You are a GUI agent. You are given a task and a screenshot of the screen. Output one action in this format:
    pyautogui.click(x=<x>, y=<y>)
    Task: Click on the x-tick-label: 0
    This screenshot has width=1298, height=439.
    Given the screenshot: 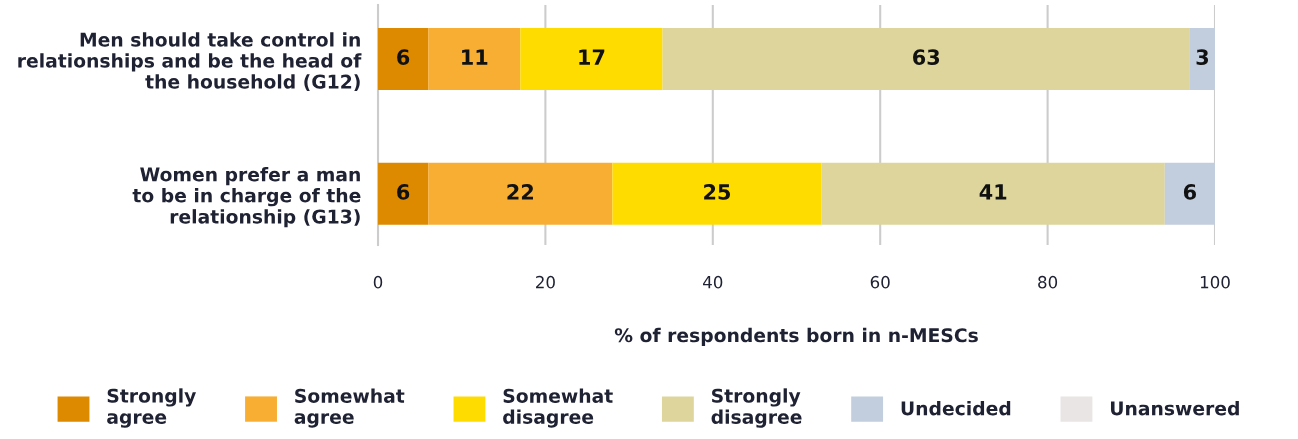 What is the action you would take?
    pyautogui.click(x=378, y=282)
    